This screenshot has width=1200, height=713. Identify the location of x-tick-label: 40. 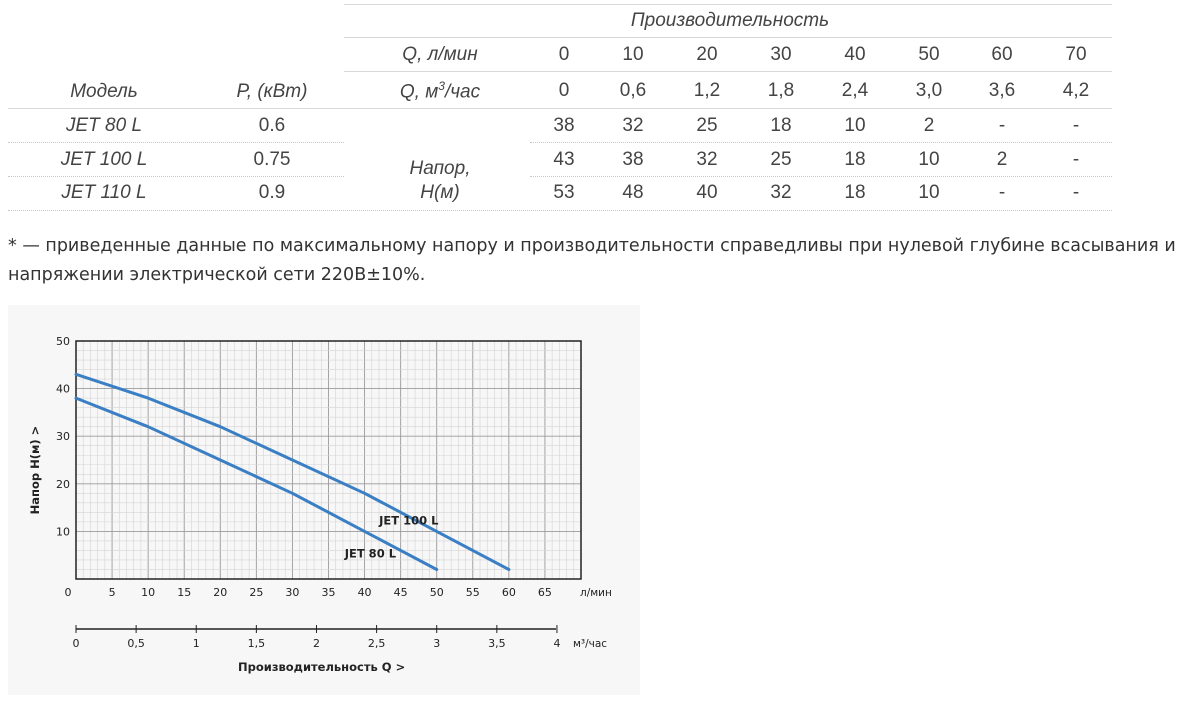
(365, 592).